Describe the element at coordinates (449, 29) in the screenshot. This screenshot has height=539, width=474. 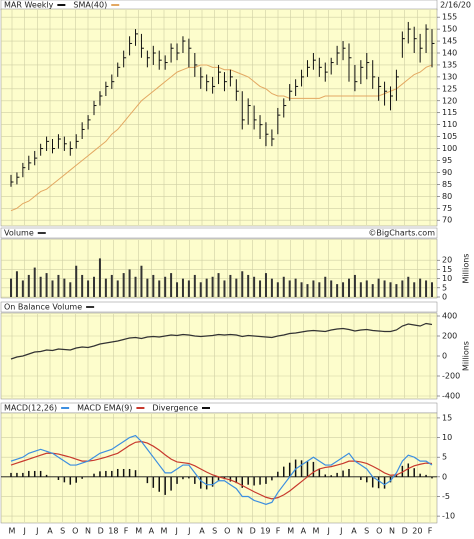
I see `y-tick-label: 150` at that location.